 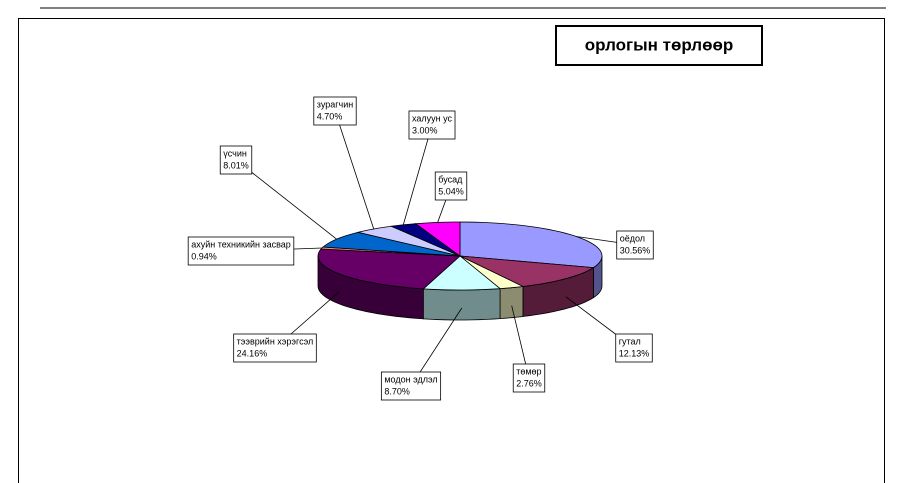 I want to click on label-name: ахуйн техникийн засвар, so click(x=241, y=244).